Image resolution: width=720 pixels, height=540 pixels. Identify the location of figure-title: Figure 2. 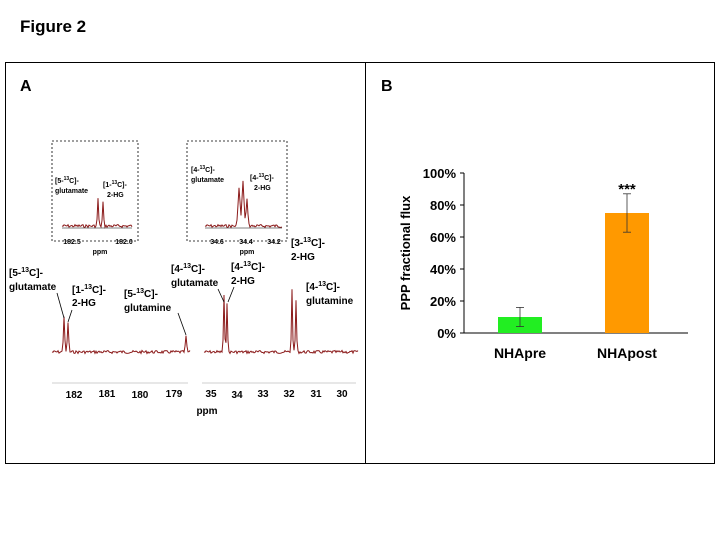
(53, 26).